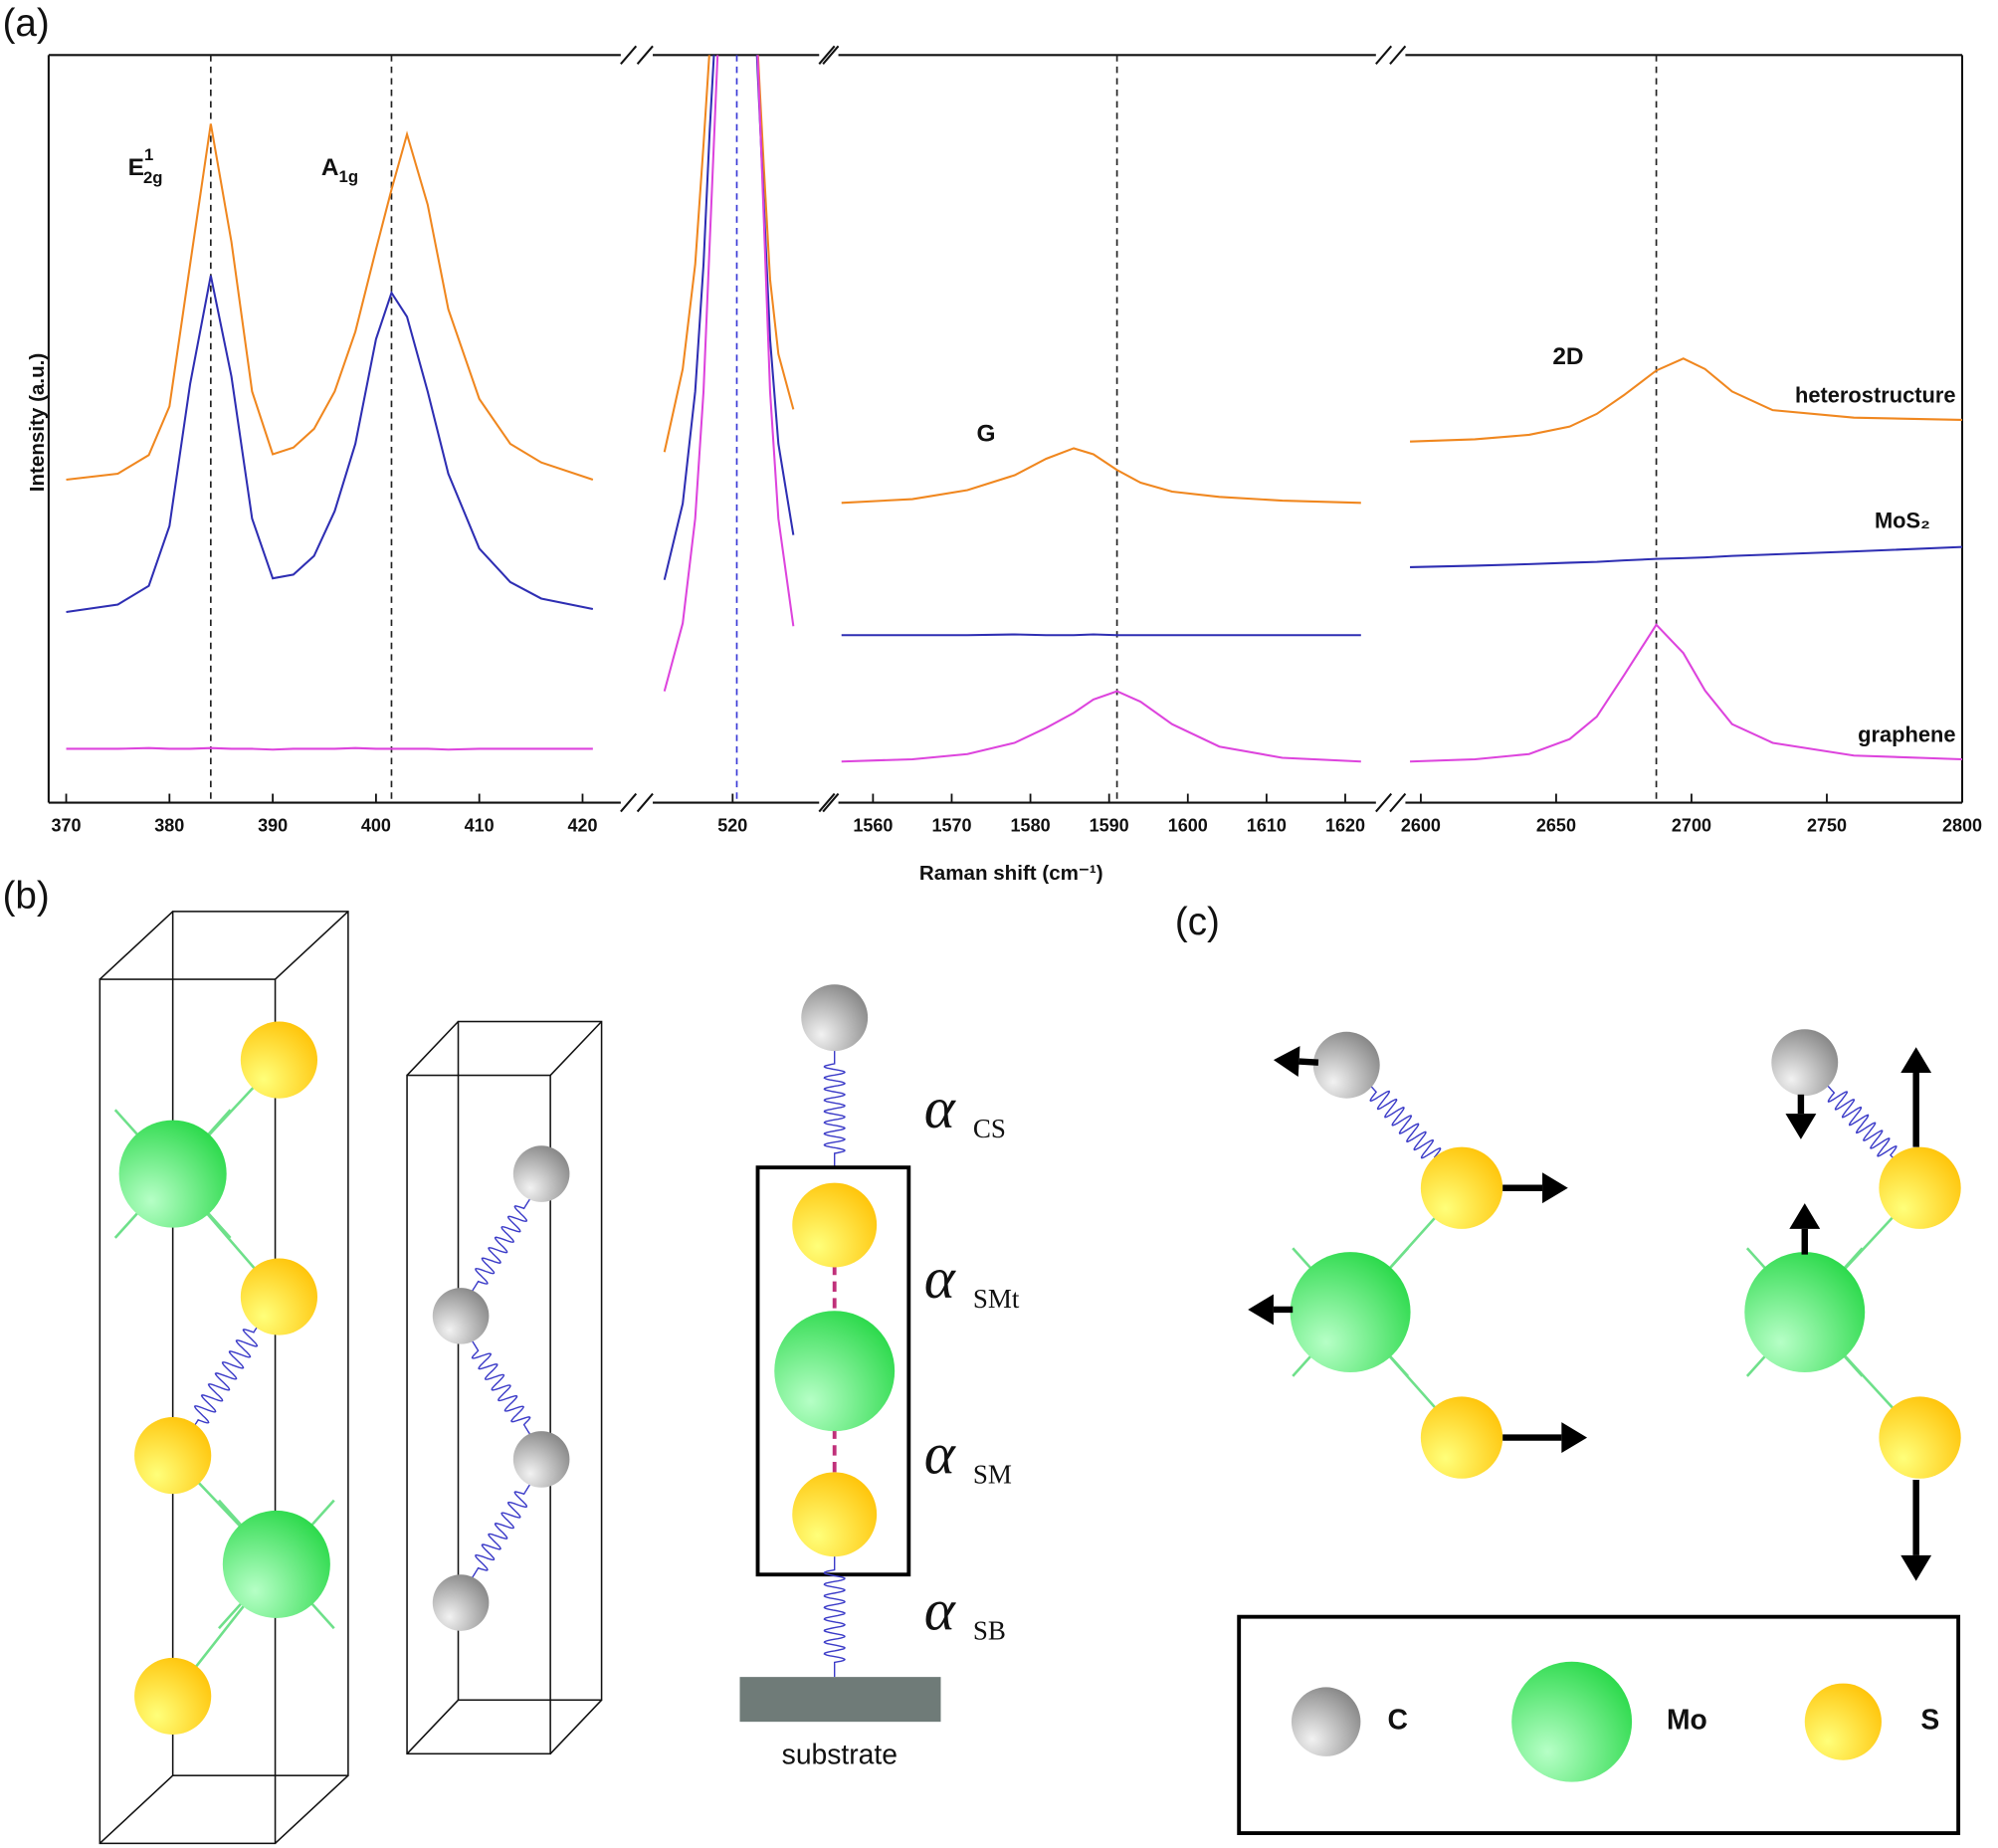 Image resolution: width=1998 pixels, height=1848 pixels. Describe the element at coordinates (330, 168) in the screenshot. I see `peak-label-text: A` at that location.